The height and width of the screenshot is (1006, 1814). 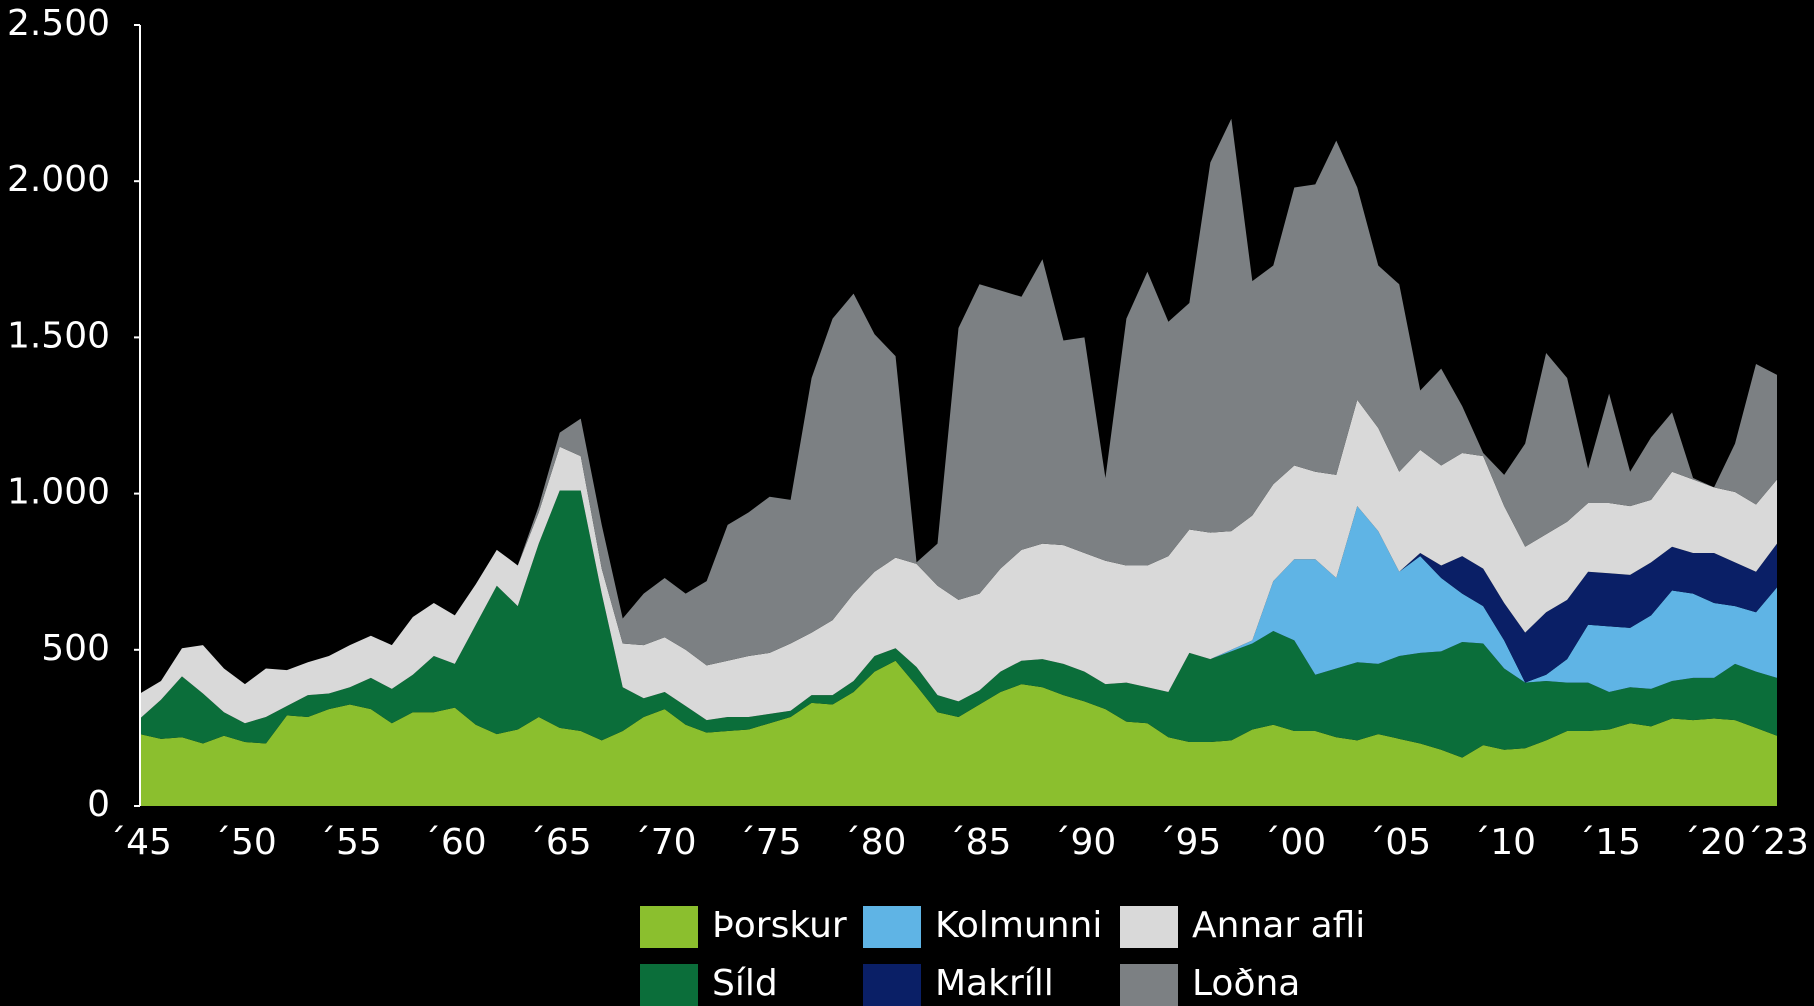 What do you see at coordinates (665, 842) in the screenshot?
I see `x-tick-label: ´70` at bounding box center [665, 842].